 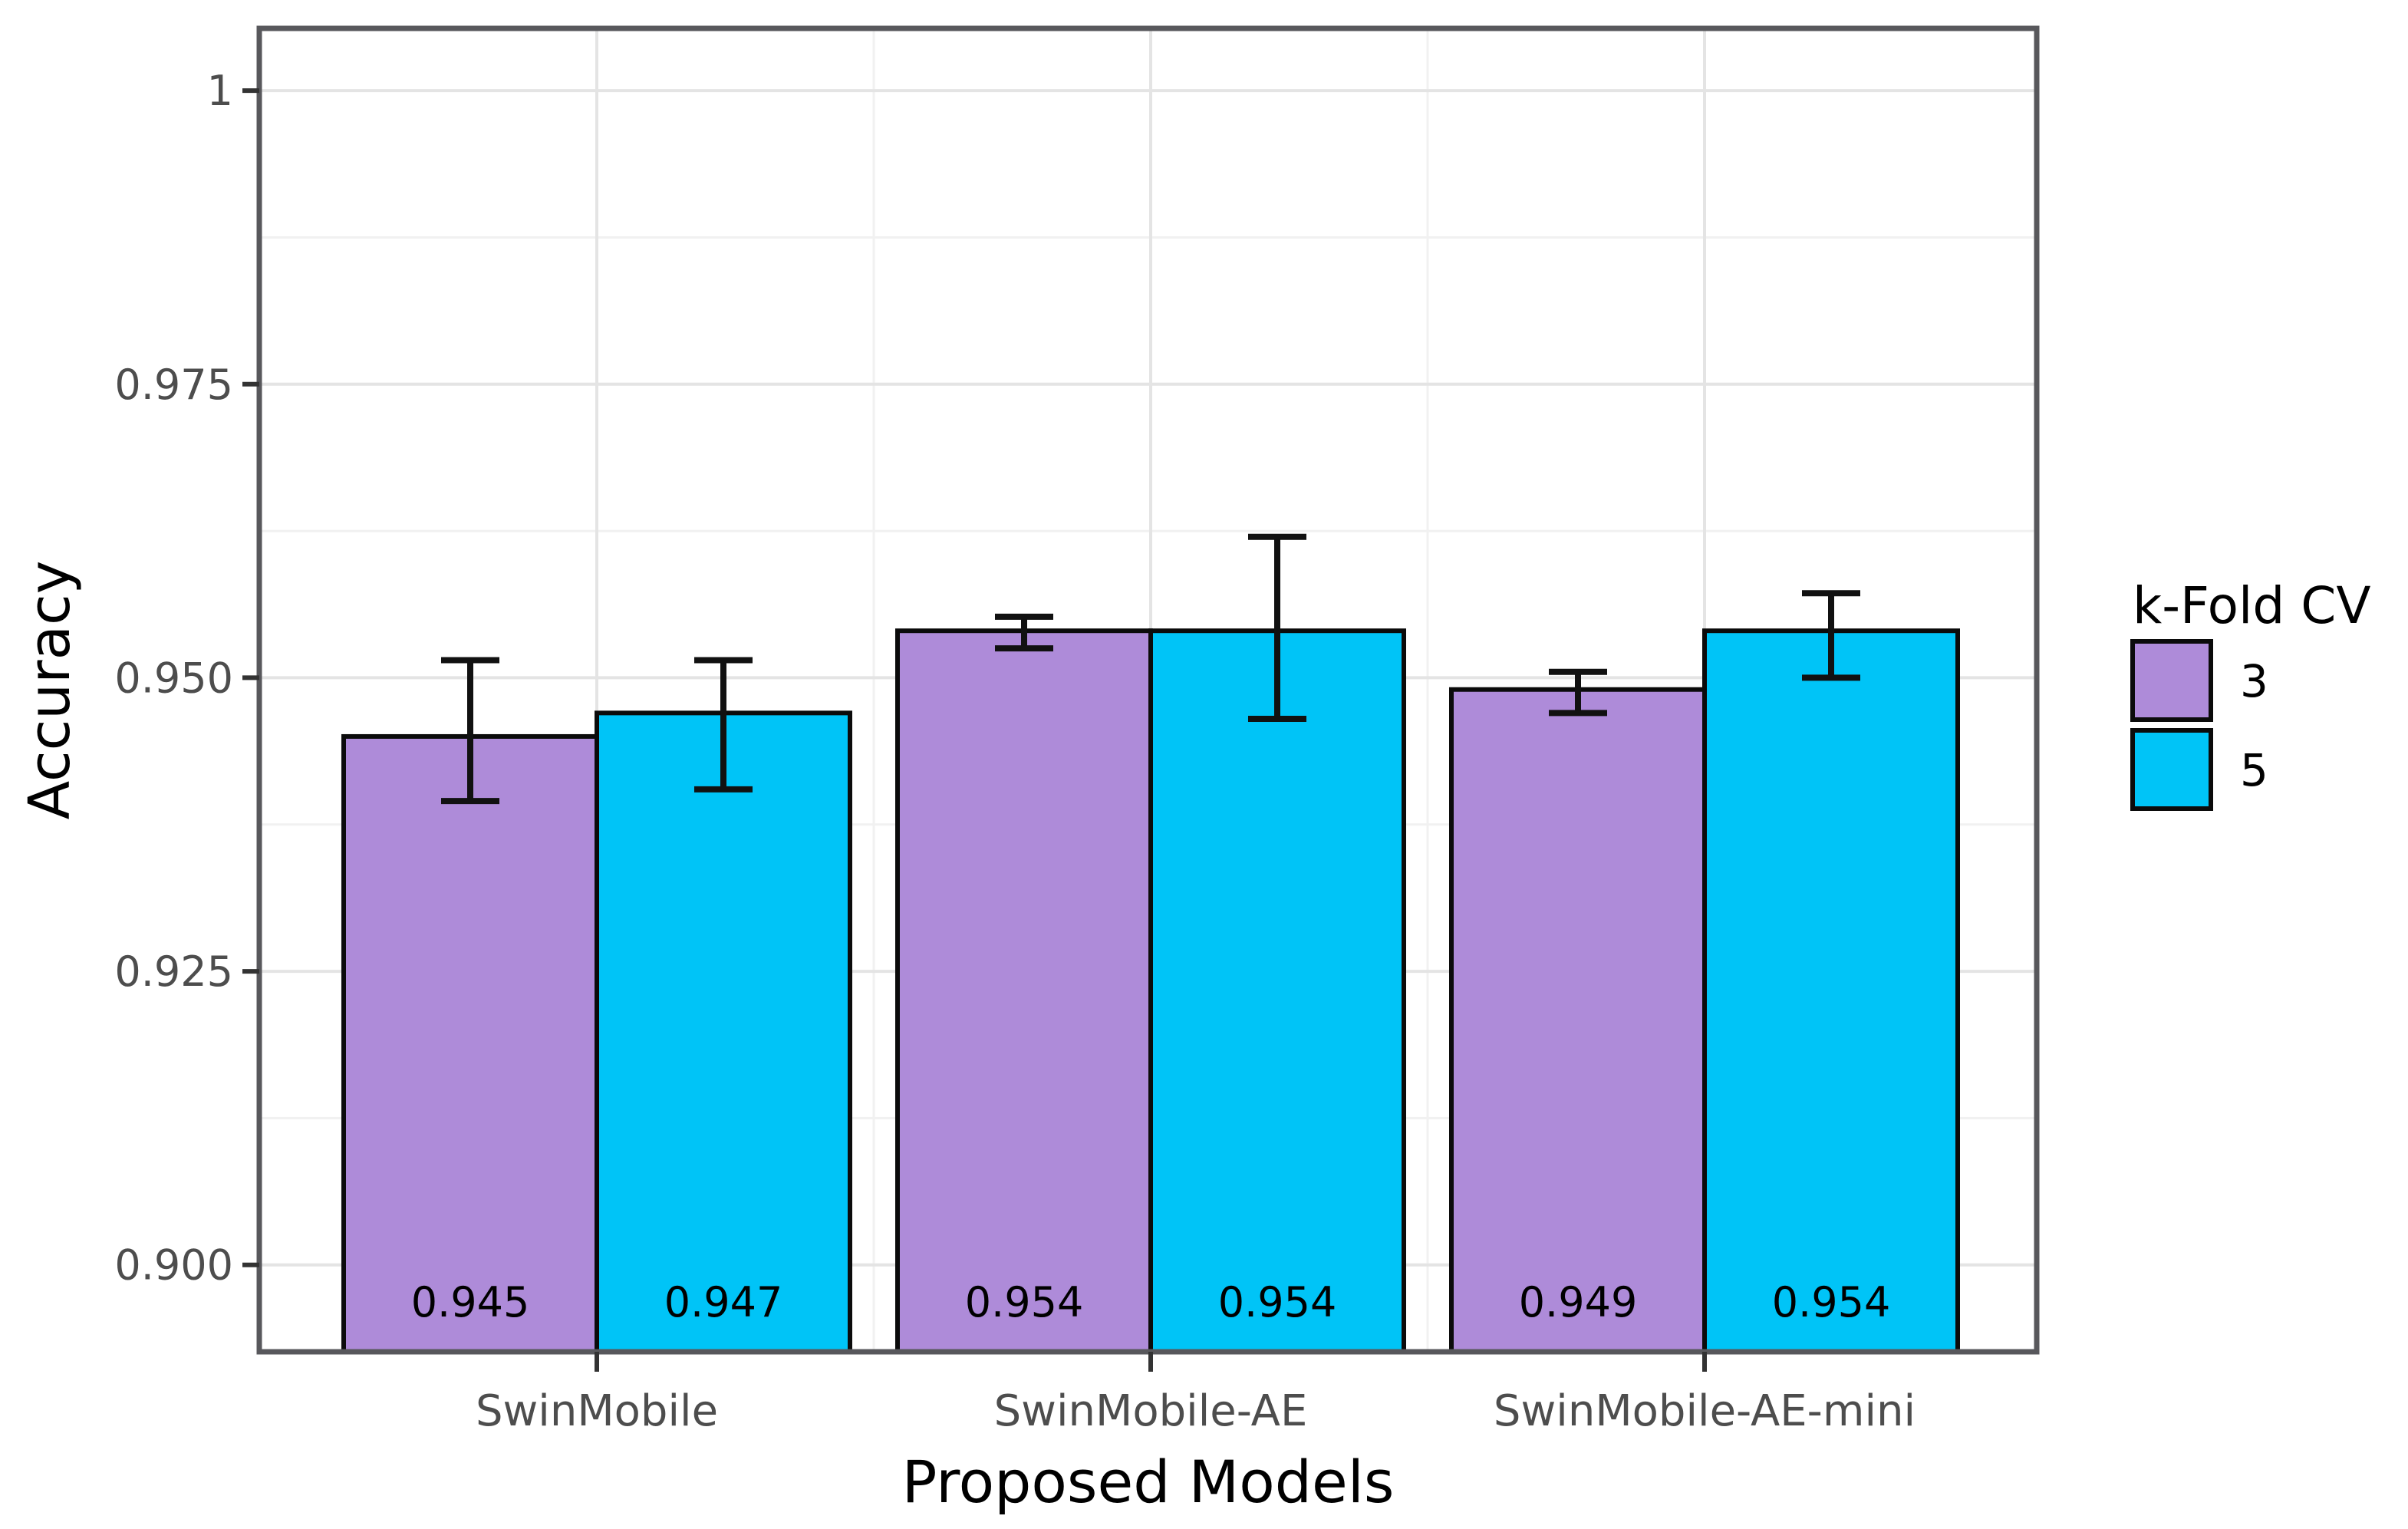 What do you see at coordinates (723, 1032) in the screenshot?
I see `bar-SwinMobile-k5` at bounding box center [723, 1032].